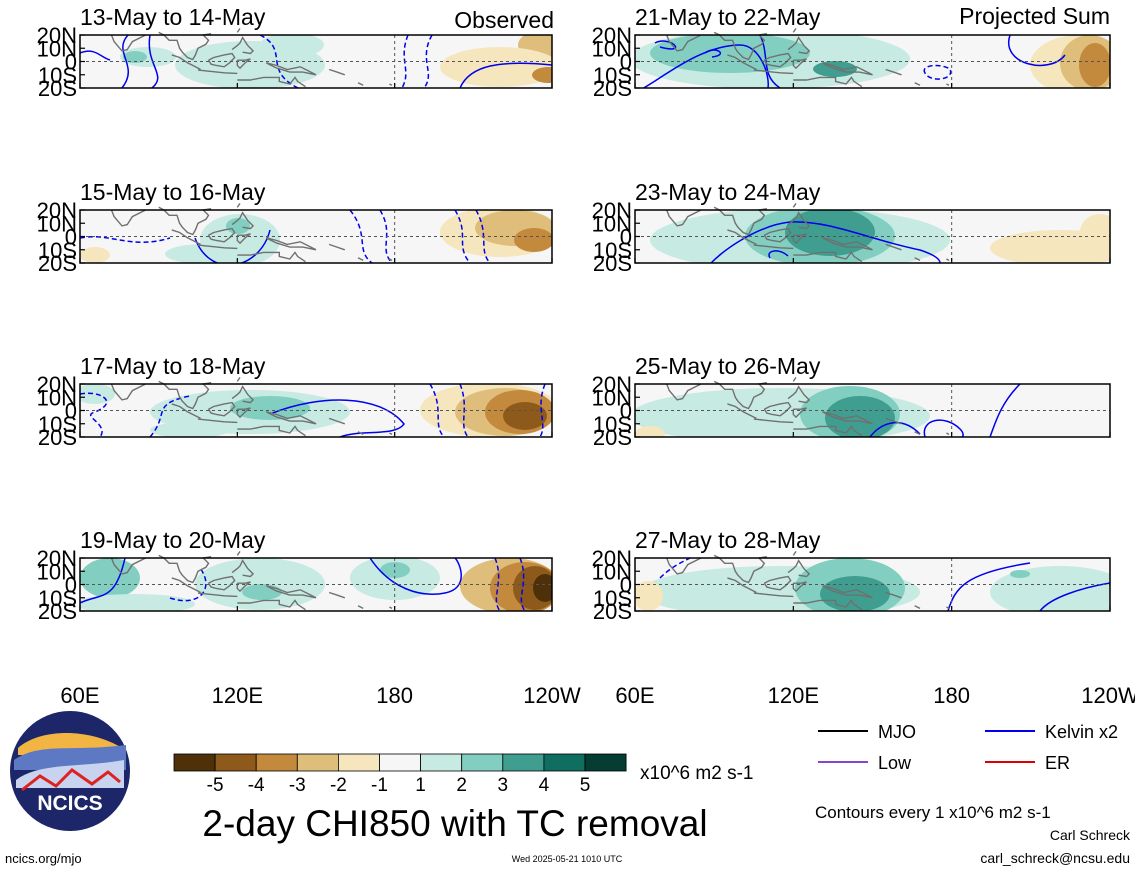 The image size is (1135, 872). Describe the element at coordinates (951, 695) in the screenshot. I see `x-tick-label: 180` at that location.